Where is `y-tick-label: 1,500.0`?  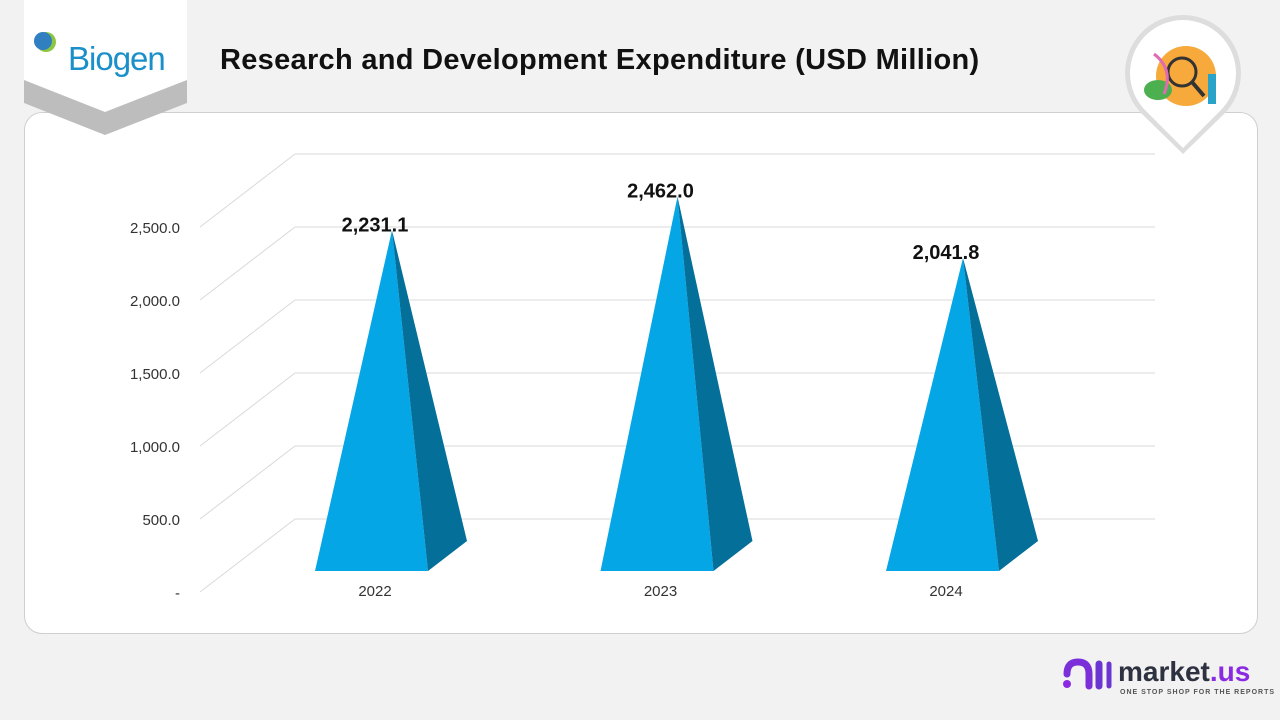 y-tick-label: 1,500.0 is located at coordinates (155, 374).